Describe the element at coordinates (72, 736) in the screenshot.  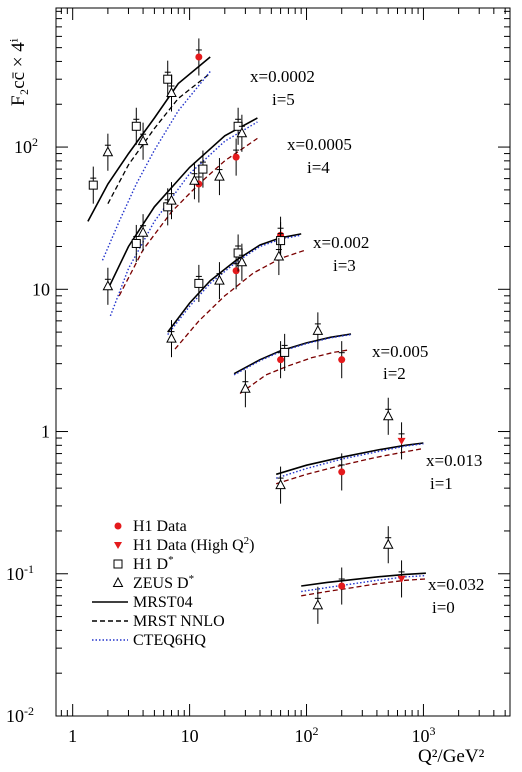
I see `x-tick-label: 1` at that location.